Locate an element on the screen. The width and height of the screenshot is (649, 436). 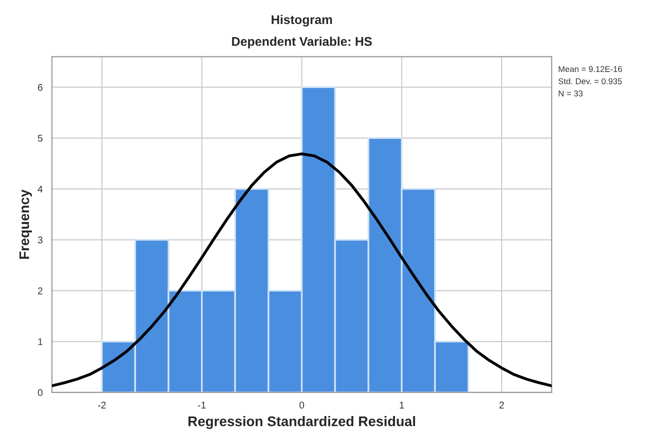
y-tick-label: 1 is located at coordinates (40, 342).